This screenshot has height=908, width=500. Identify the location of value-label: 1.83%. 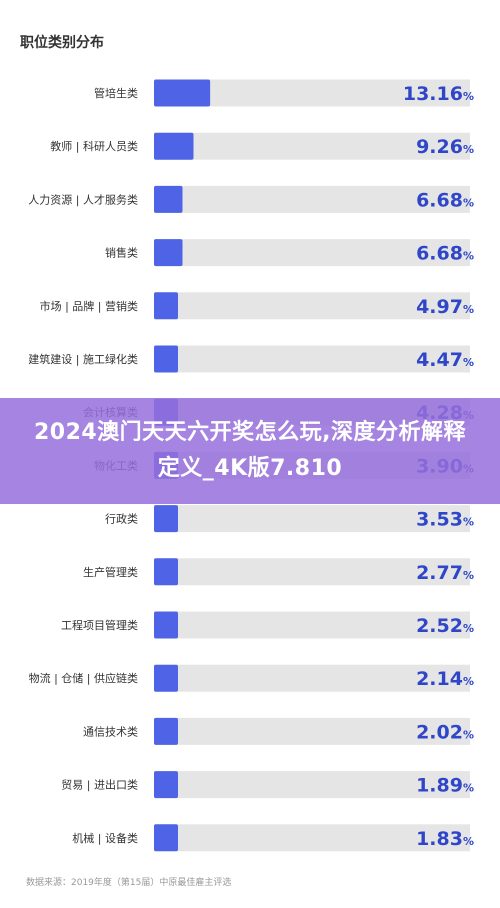
(445, 839).